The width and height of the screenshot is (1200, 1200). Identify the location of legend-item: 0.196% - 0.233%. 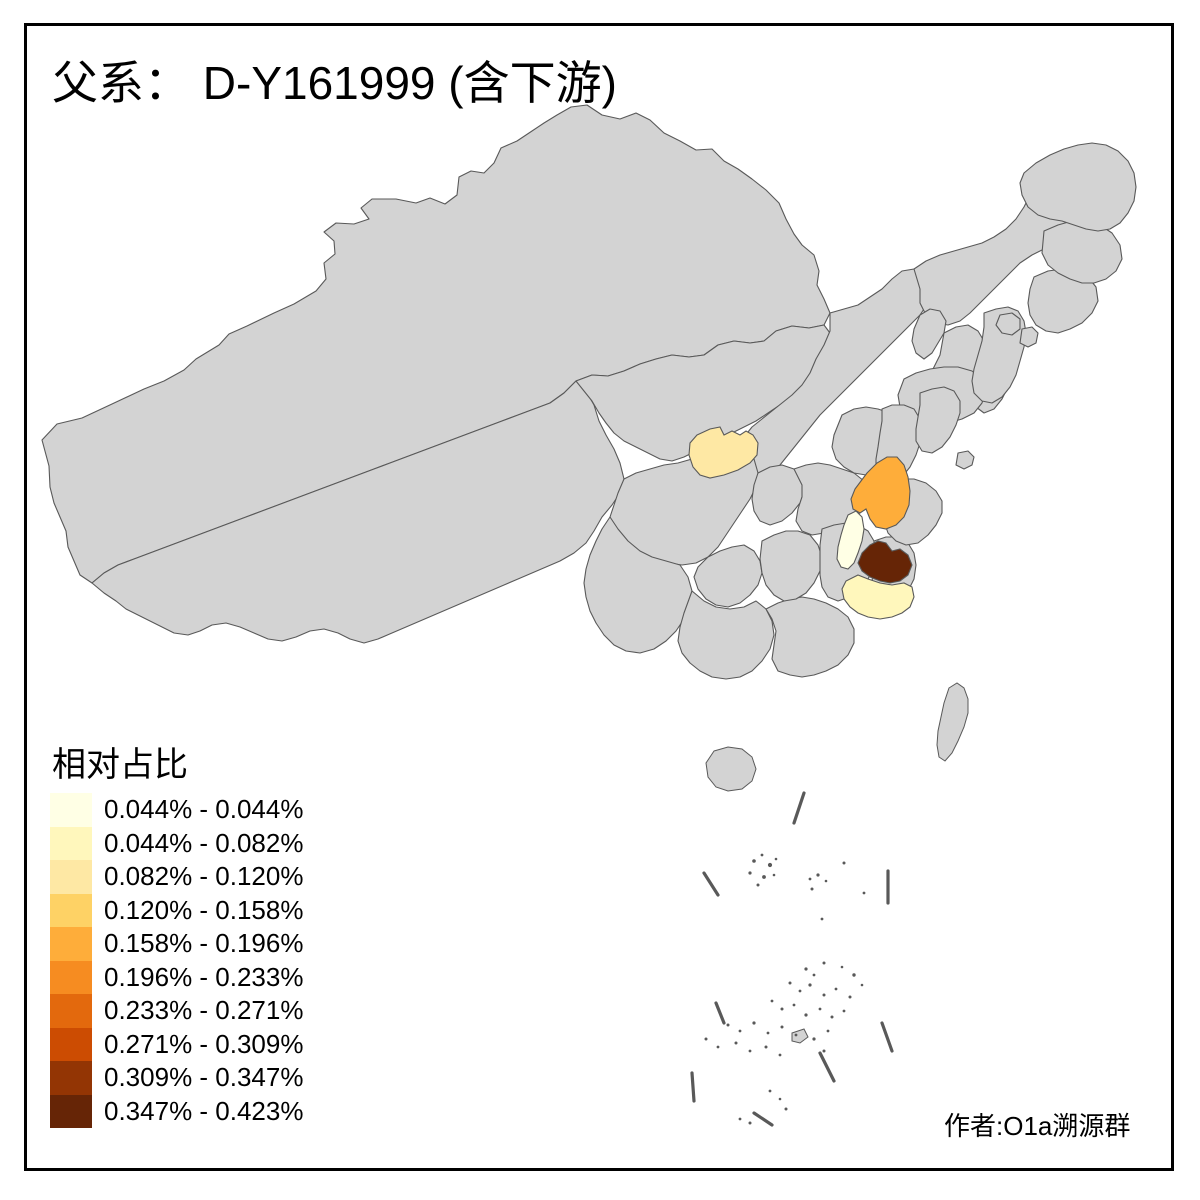
(215, 977).